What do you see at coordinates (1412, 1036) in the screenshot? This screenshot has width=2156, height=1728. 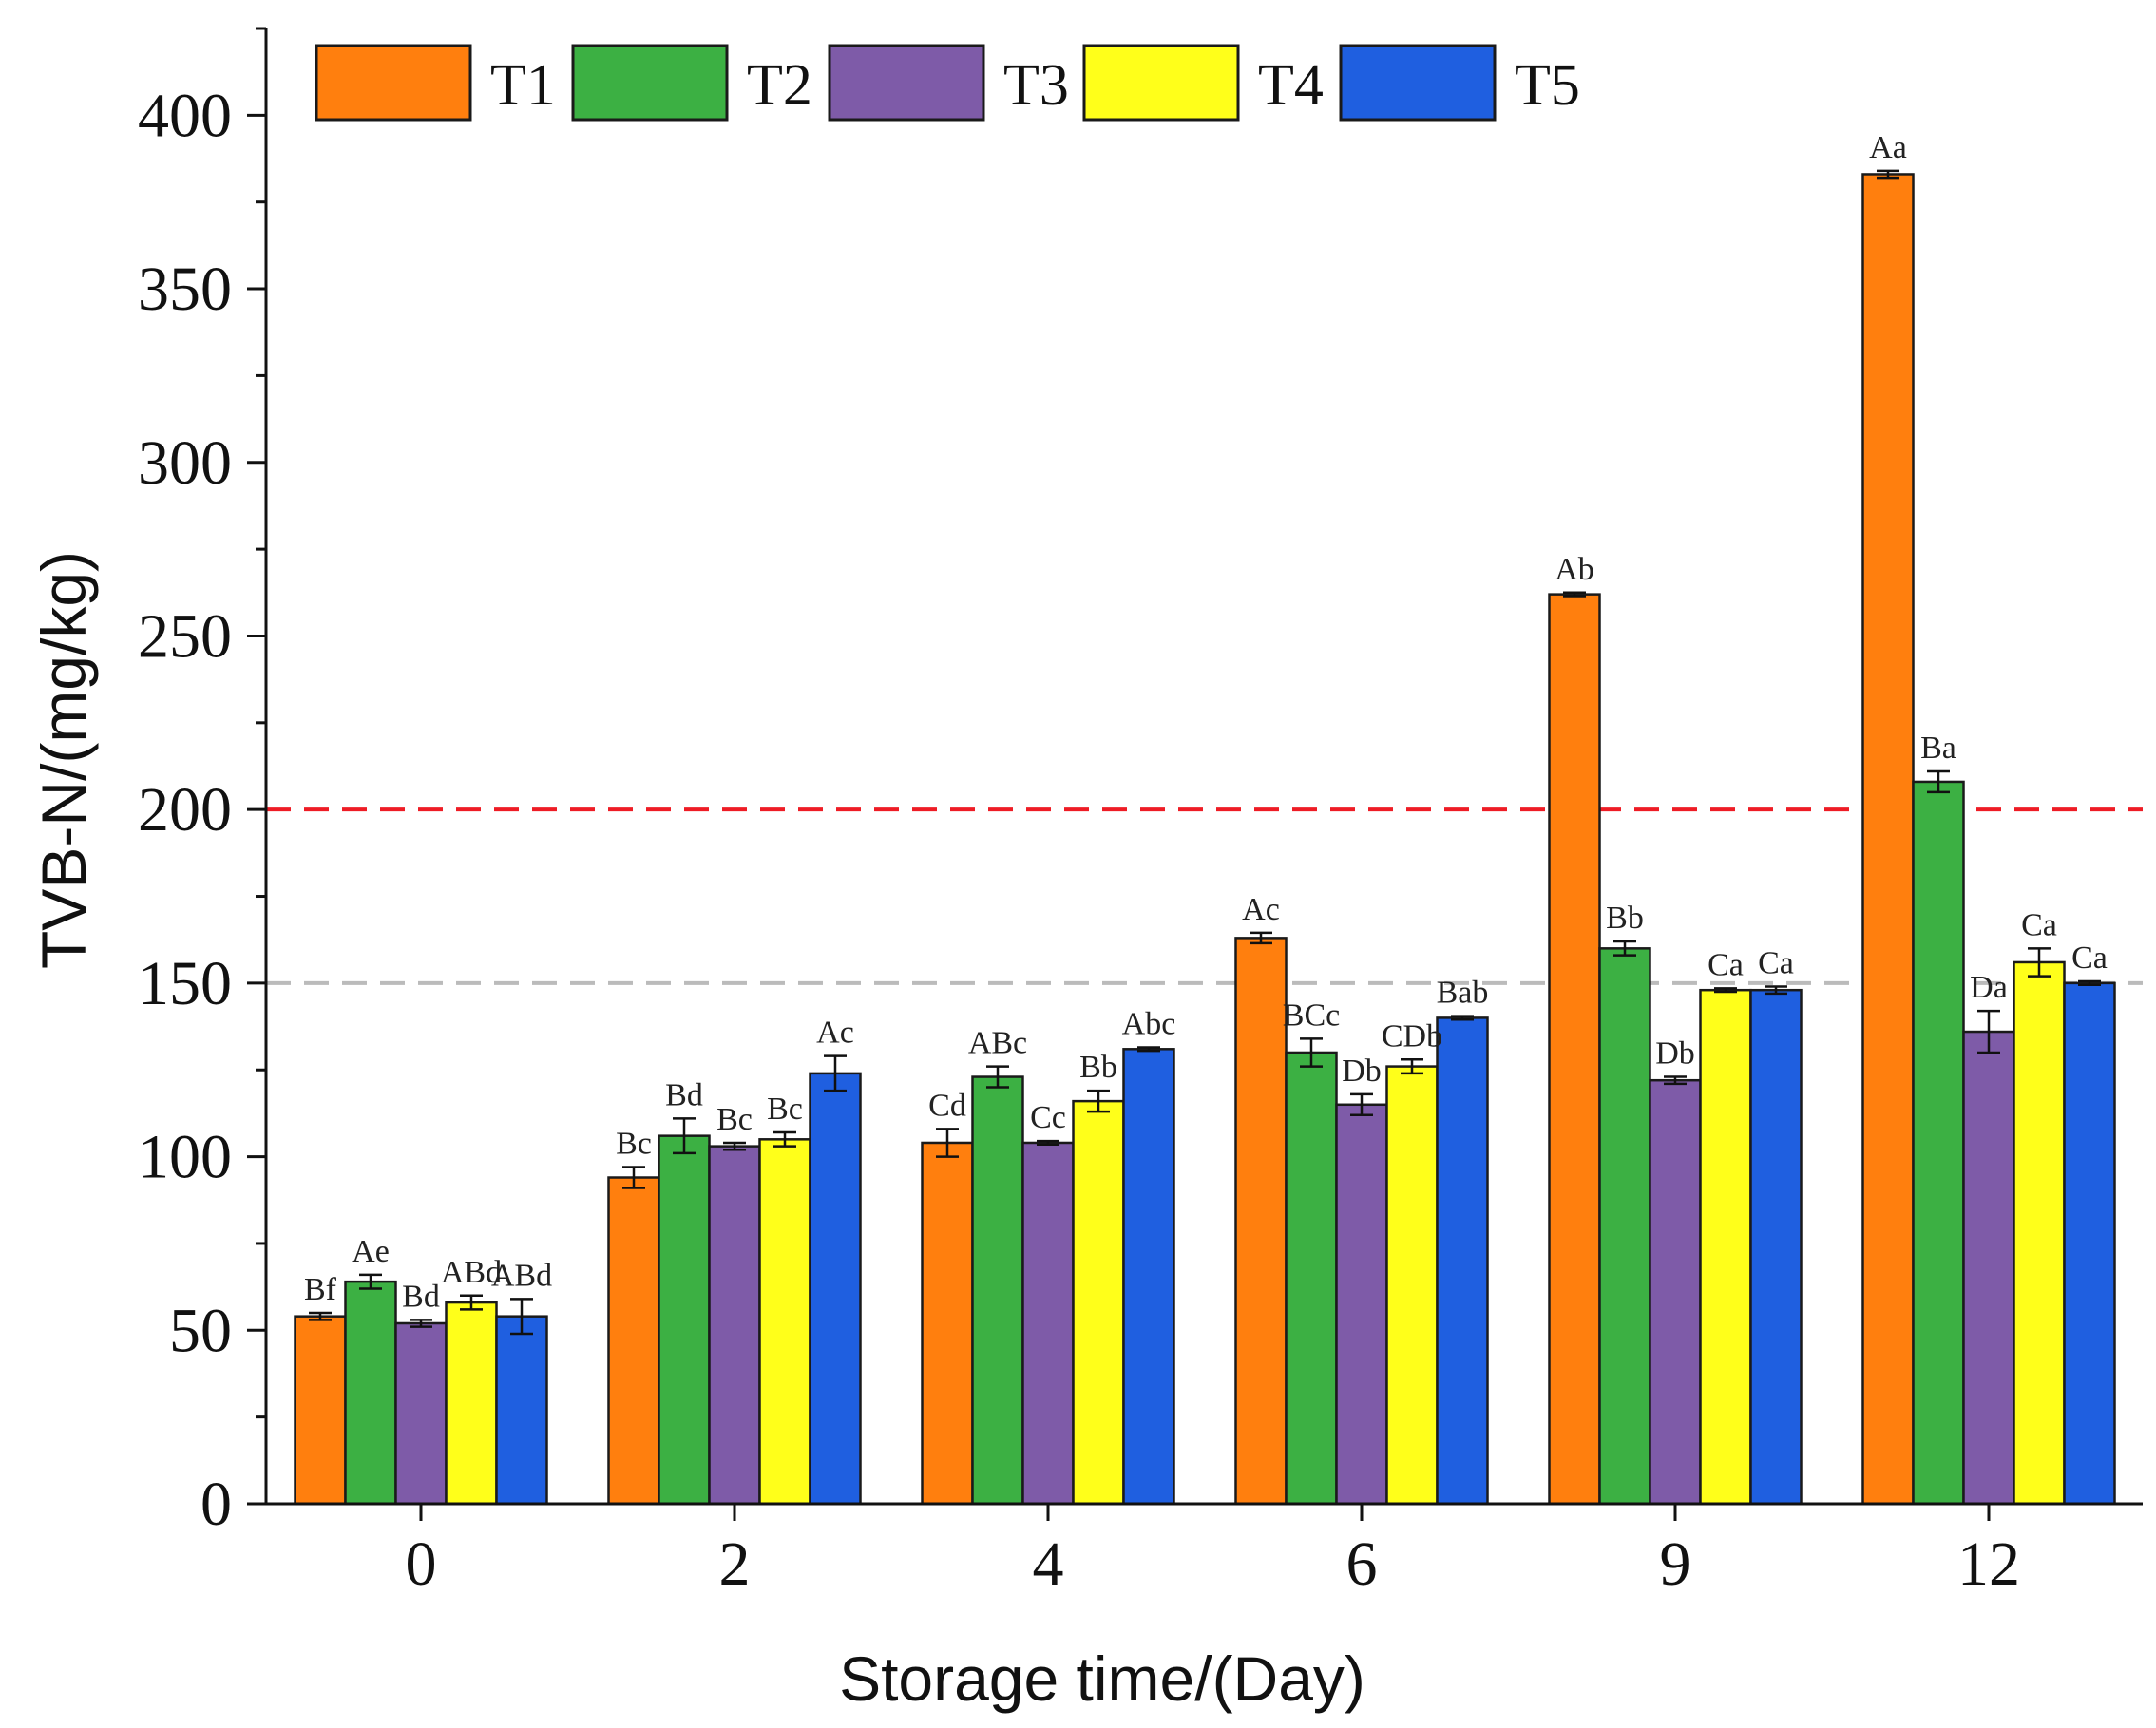 I see `significance-label-T4-day-6: CDb` at bounding box center [1412, 1036].